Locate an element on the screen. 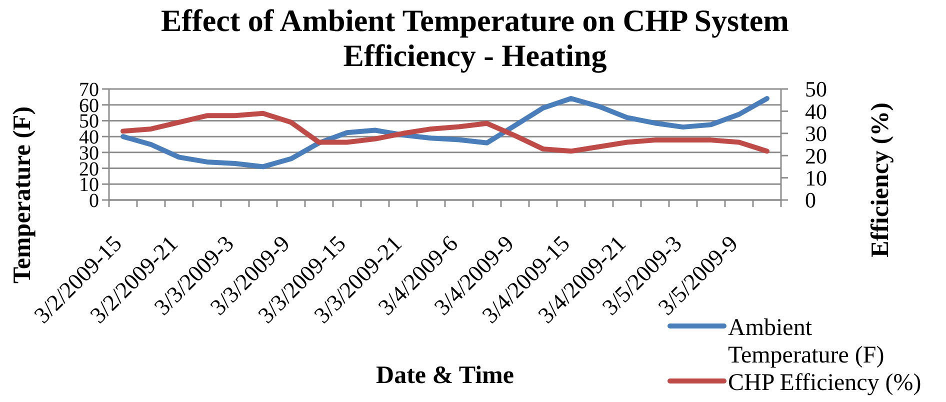 This screenshot has height=402, width=946. legend-label: Ambient Temperature (F) is located at coordinates (806, 341).